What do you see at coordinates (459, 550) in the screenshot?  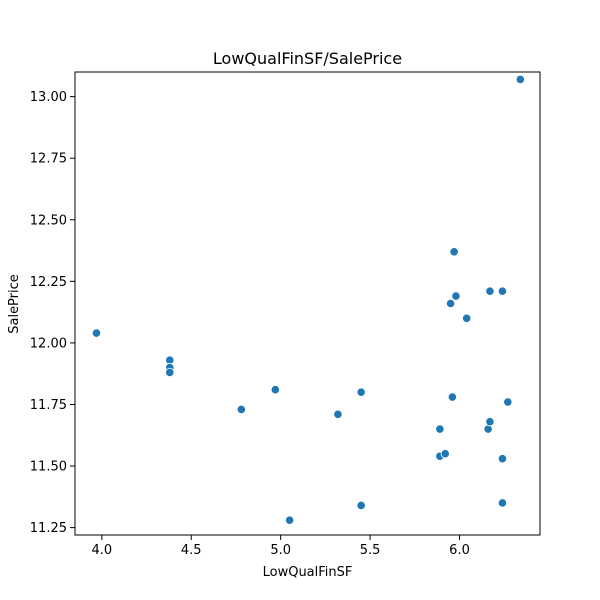 I see `x-tick-label: 6.0` at bounding box center [459, 550].